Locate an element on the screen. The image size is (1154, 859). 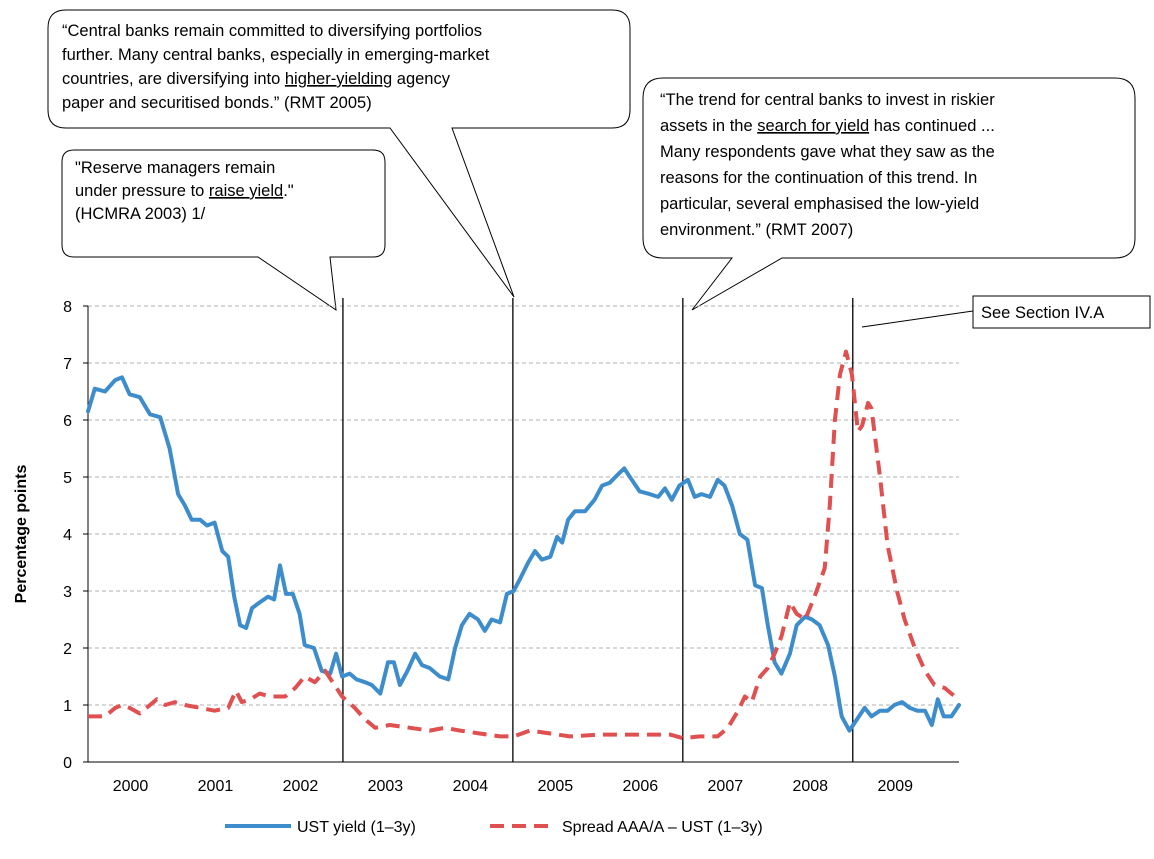
y-tick-label: 6 is located at coordinates (67, 421).